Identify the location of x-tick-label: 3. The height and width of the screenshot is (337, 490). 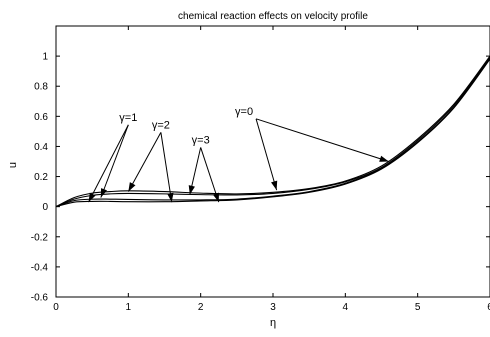
(273, 307).